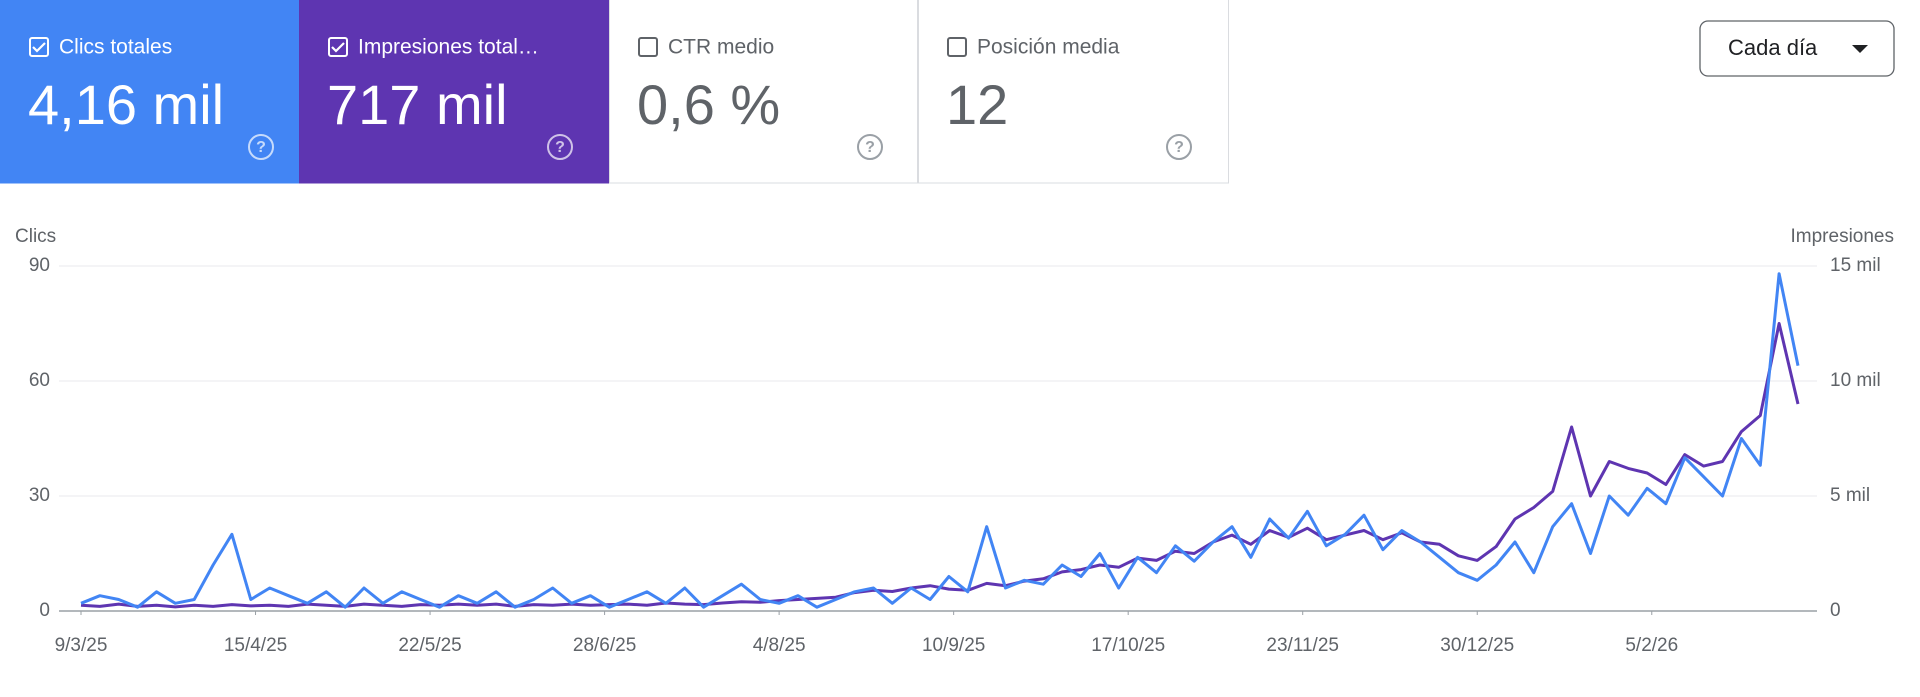  What do you see at coordinates (126, 104) in the screenshot?
I see `card-value: 4,16 mil` at bounding box center [126, 104].